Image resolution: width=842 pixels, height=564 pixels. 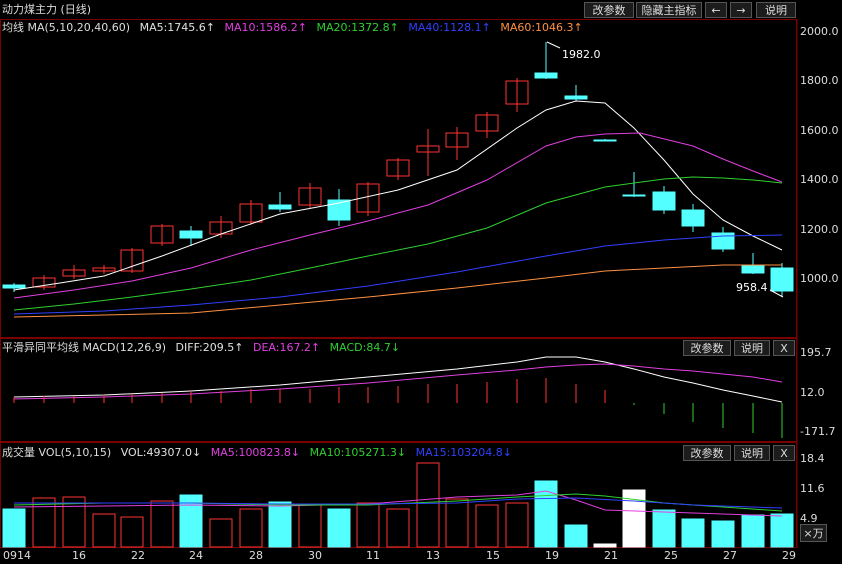 What do you see at coordinates (707, 348) in the screenshot?
I see `macd-params-button: 改参数` at bounding box center [707, 348].